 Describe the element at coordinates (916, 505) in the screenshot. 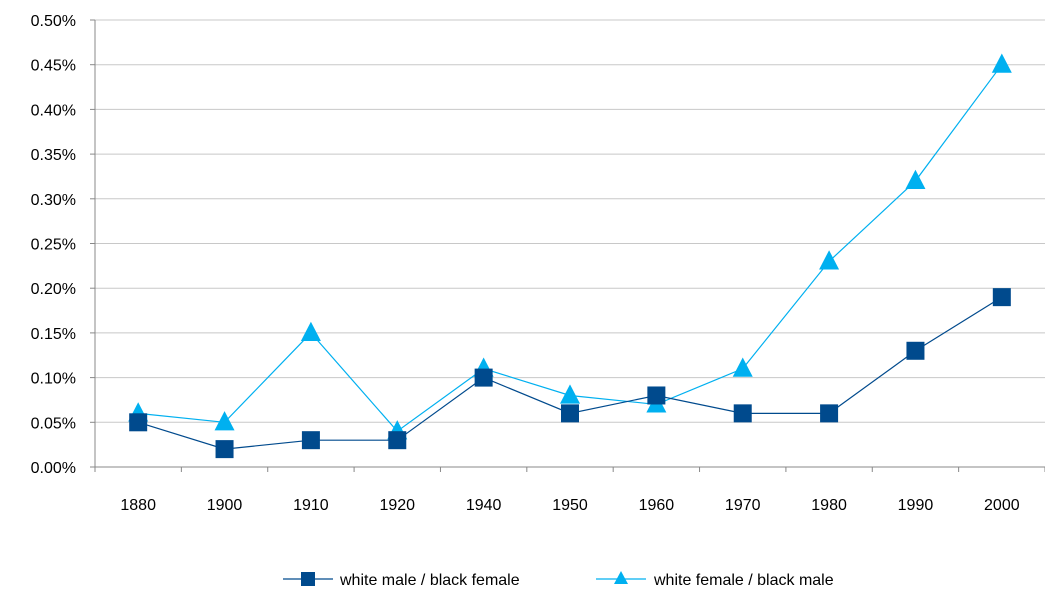

I see `x-tick-label: 1990` at that location.